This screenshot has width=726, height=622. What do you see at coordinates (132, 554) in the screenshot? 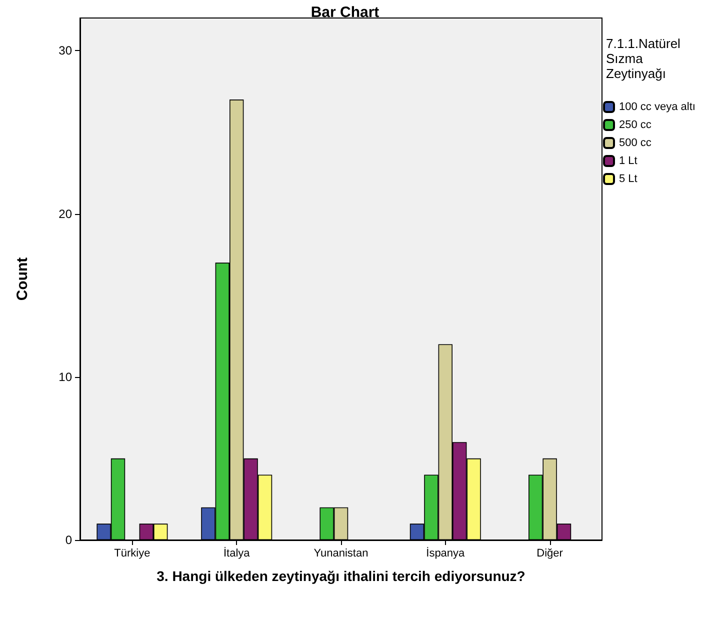
I see `x-tick-label: Türkiye` at bounding box center [132, 554].